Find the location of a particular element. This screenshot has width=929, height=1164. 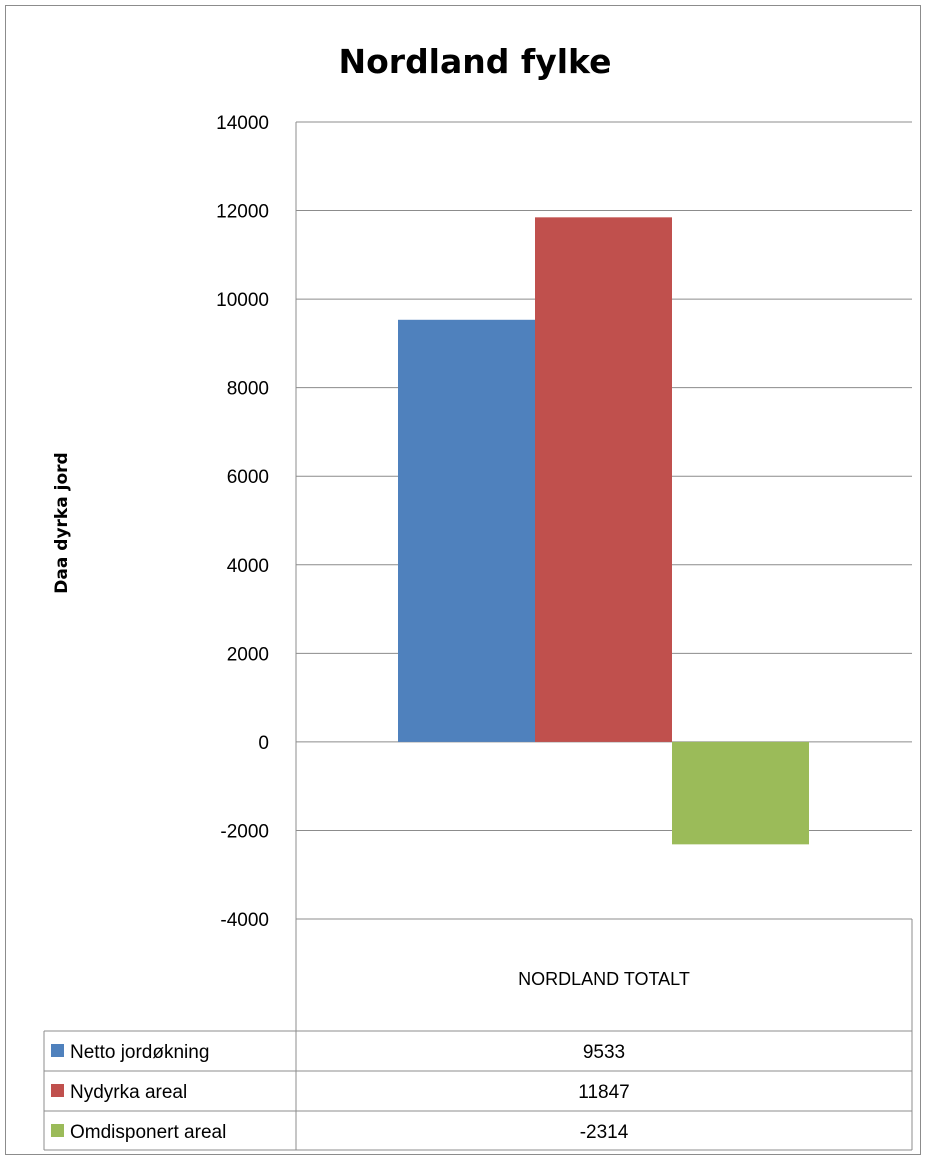

y-tick-label: 2000 is located at coordinates (248, 654).